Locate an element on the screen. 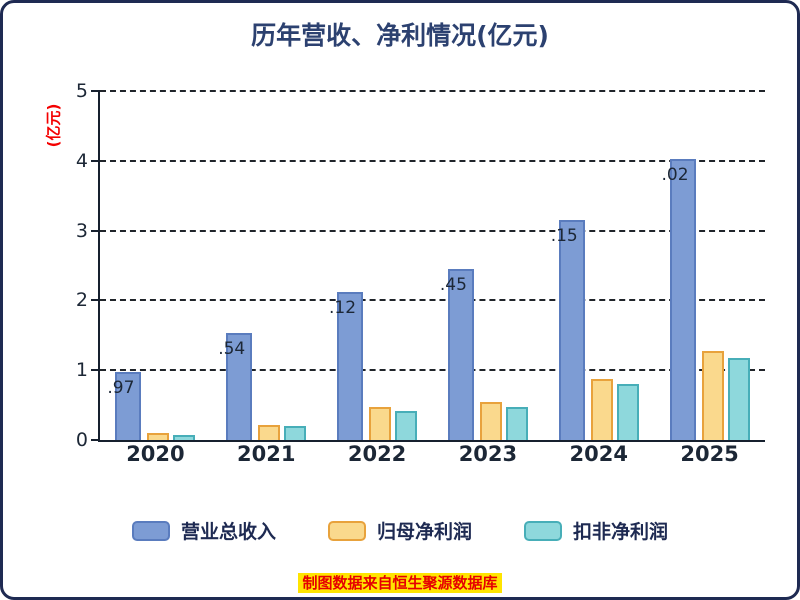  bar-value-label: .02 is located at coordinates (675, 175).